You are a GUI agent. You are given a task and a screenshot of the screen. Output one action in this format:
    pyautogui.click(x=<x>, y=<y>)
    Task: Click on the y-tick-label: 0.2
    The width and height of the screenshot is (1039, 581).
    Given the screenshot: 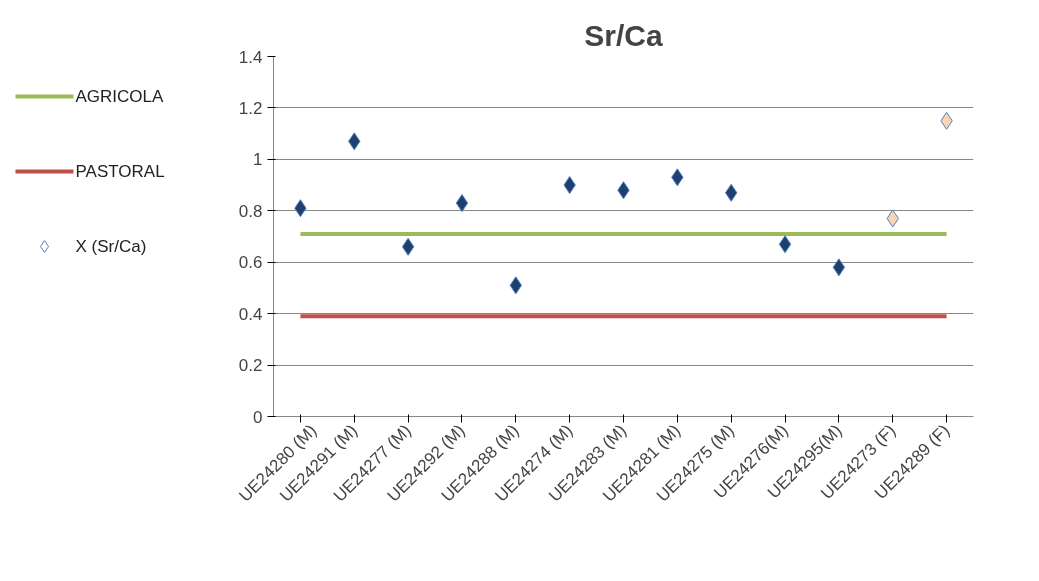 What is the action you would take?
    pyautogui.click(x=250, y=366)
    